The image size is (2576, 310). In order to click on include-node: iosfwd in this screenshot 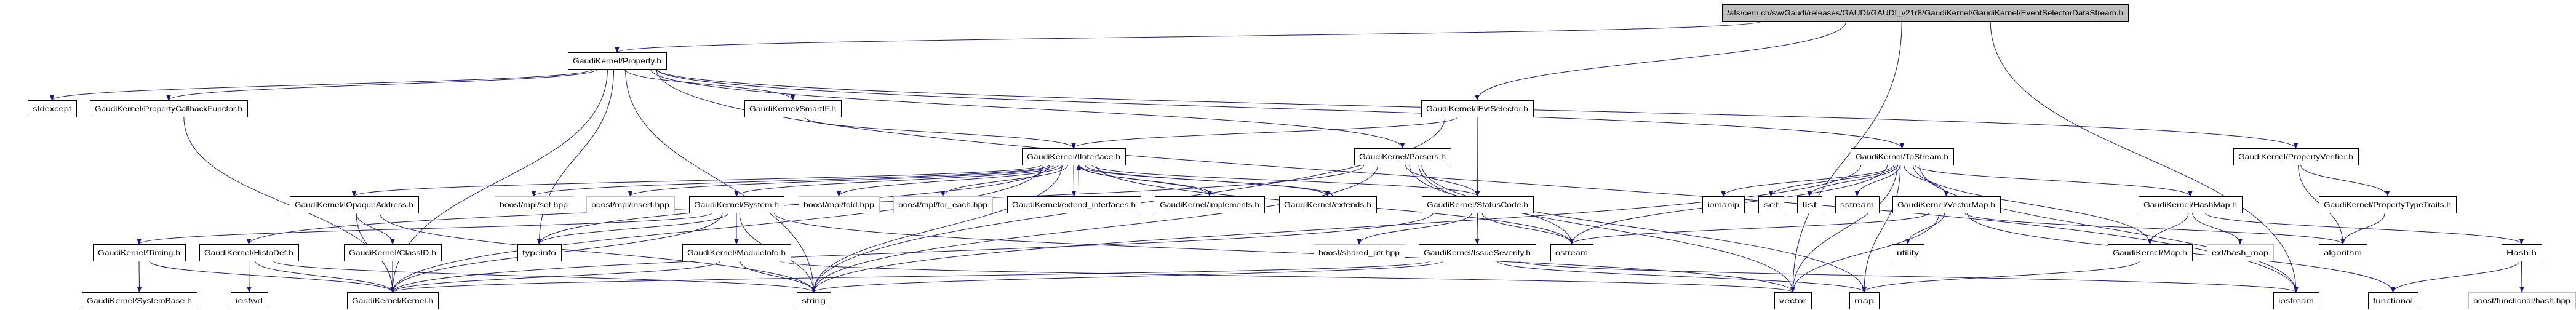, I will do `click(250, 300)`.